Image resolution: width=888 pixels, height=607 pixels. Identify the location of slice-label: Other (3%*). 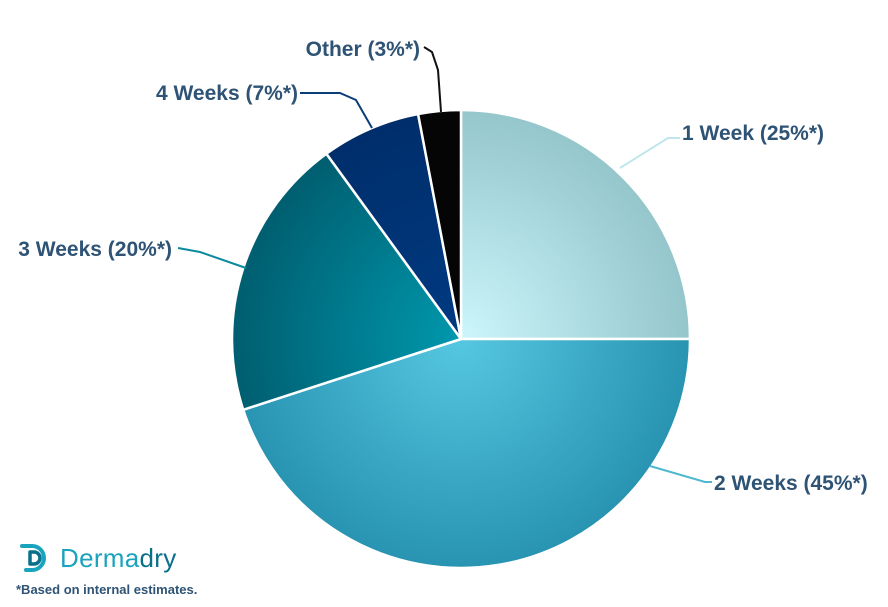
(363, 49).